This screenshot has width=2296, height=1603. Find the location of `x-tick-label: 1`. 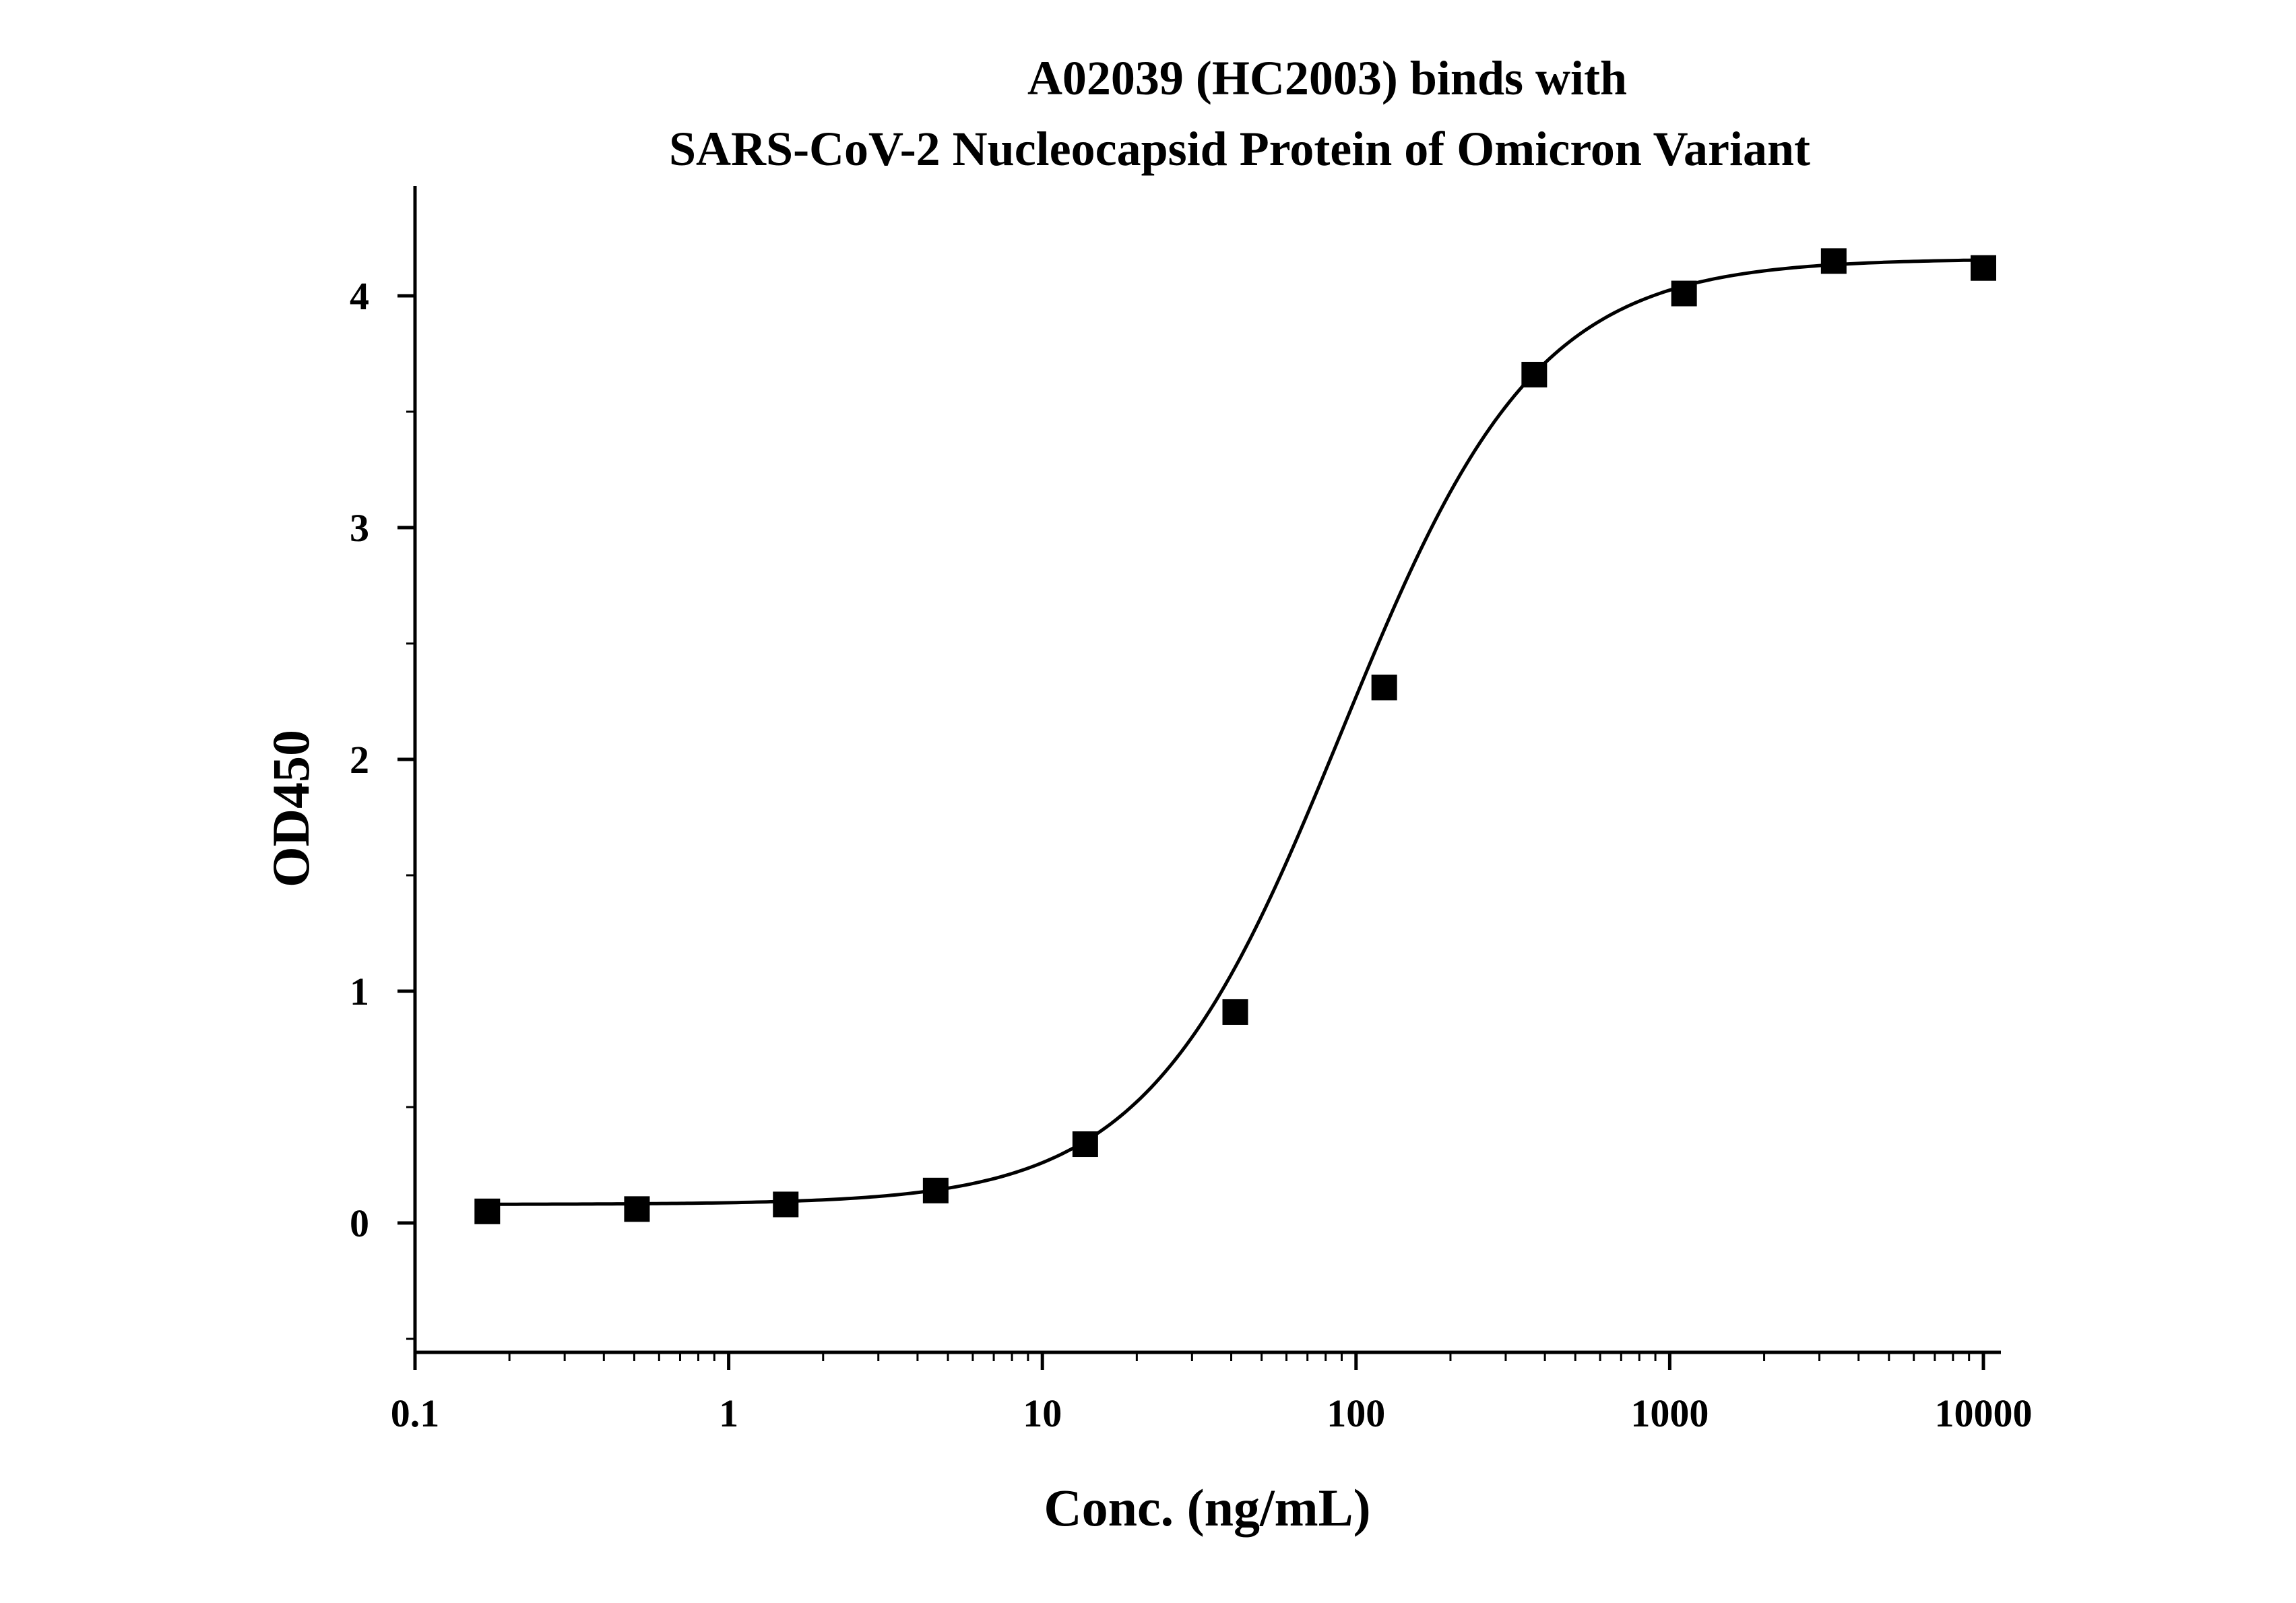

x-tick-label: 1 is located at coordinates (728, 1413).